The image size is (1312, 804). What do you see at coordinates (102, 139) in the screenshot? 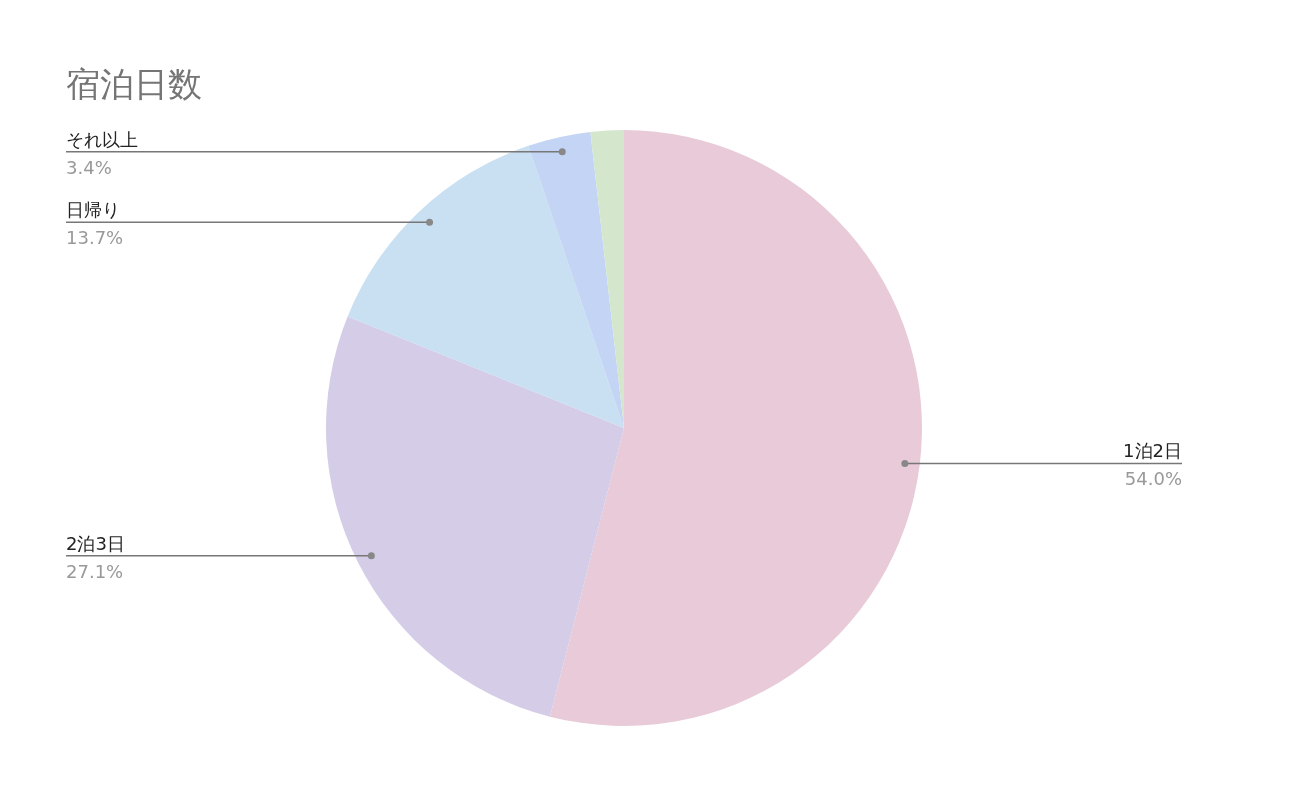
I see `slice-label: それ以上` at bounding box center [102, 139].